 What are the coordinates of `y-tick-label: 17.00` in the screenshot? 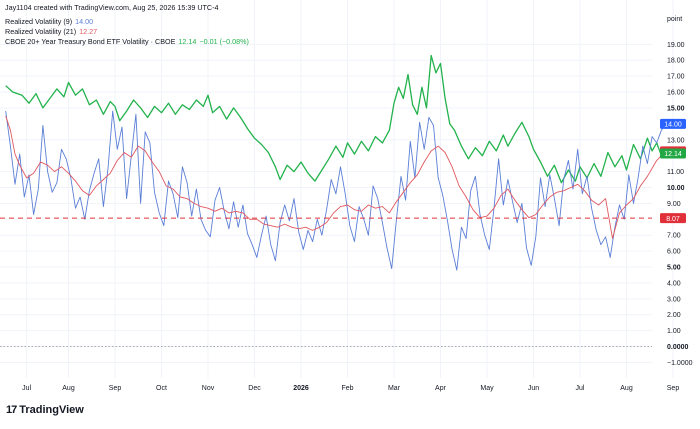 It's located at (676, 77).